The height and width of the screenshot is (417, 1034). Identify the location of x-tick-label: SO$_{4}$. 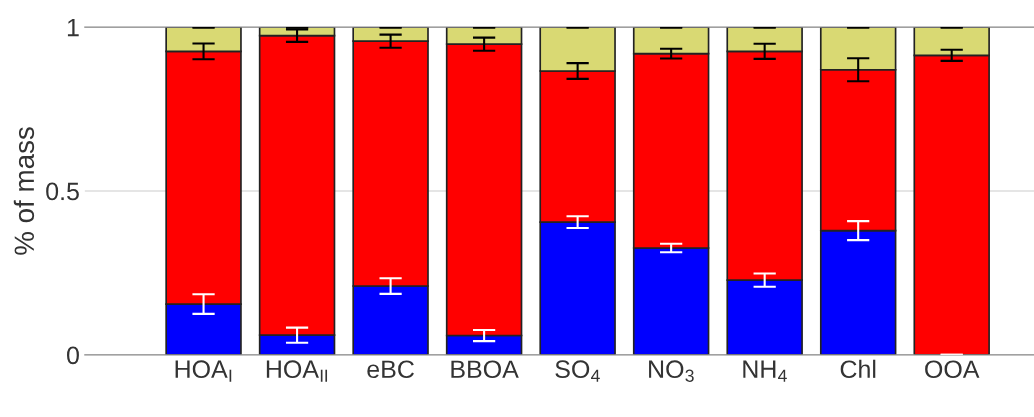
(577, 371).